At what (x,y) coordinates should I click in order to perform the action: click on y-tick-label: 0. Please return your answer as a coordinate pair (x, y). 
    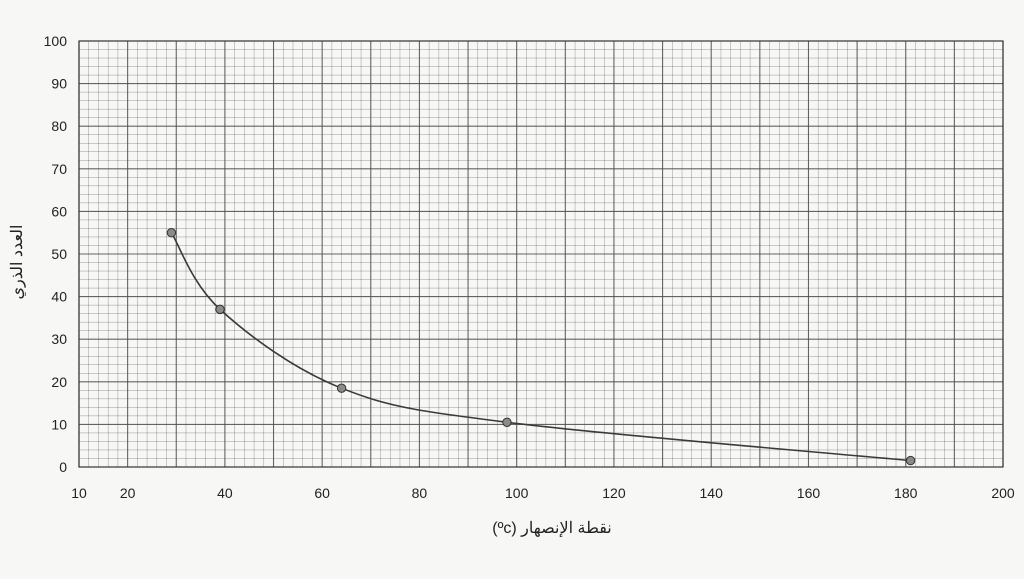
    Looking at the image, I should click on (63, 467).